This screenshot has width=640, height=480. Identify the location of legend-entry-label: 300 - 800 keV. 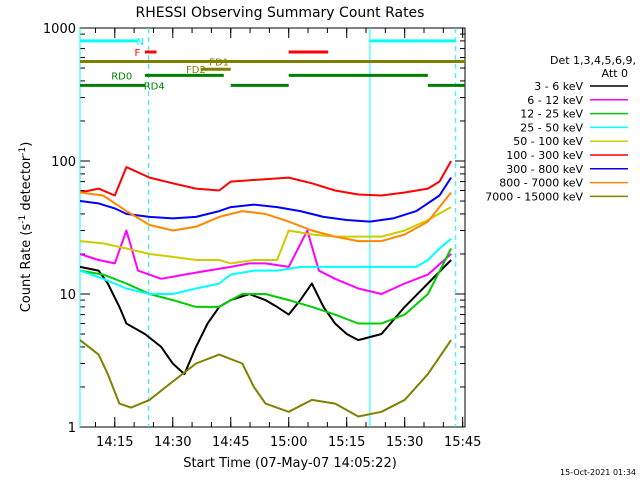
(544, 169).